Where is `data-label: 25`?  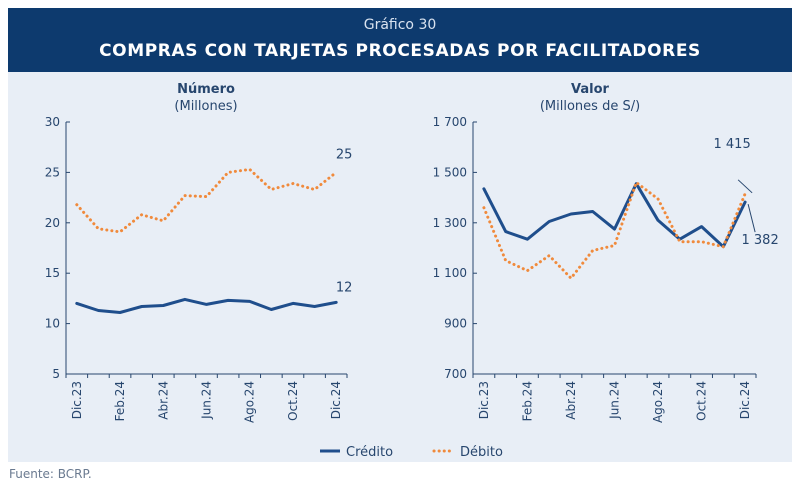 data-label: 25 is located at coordinates (344, 154).